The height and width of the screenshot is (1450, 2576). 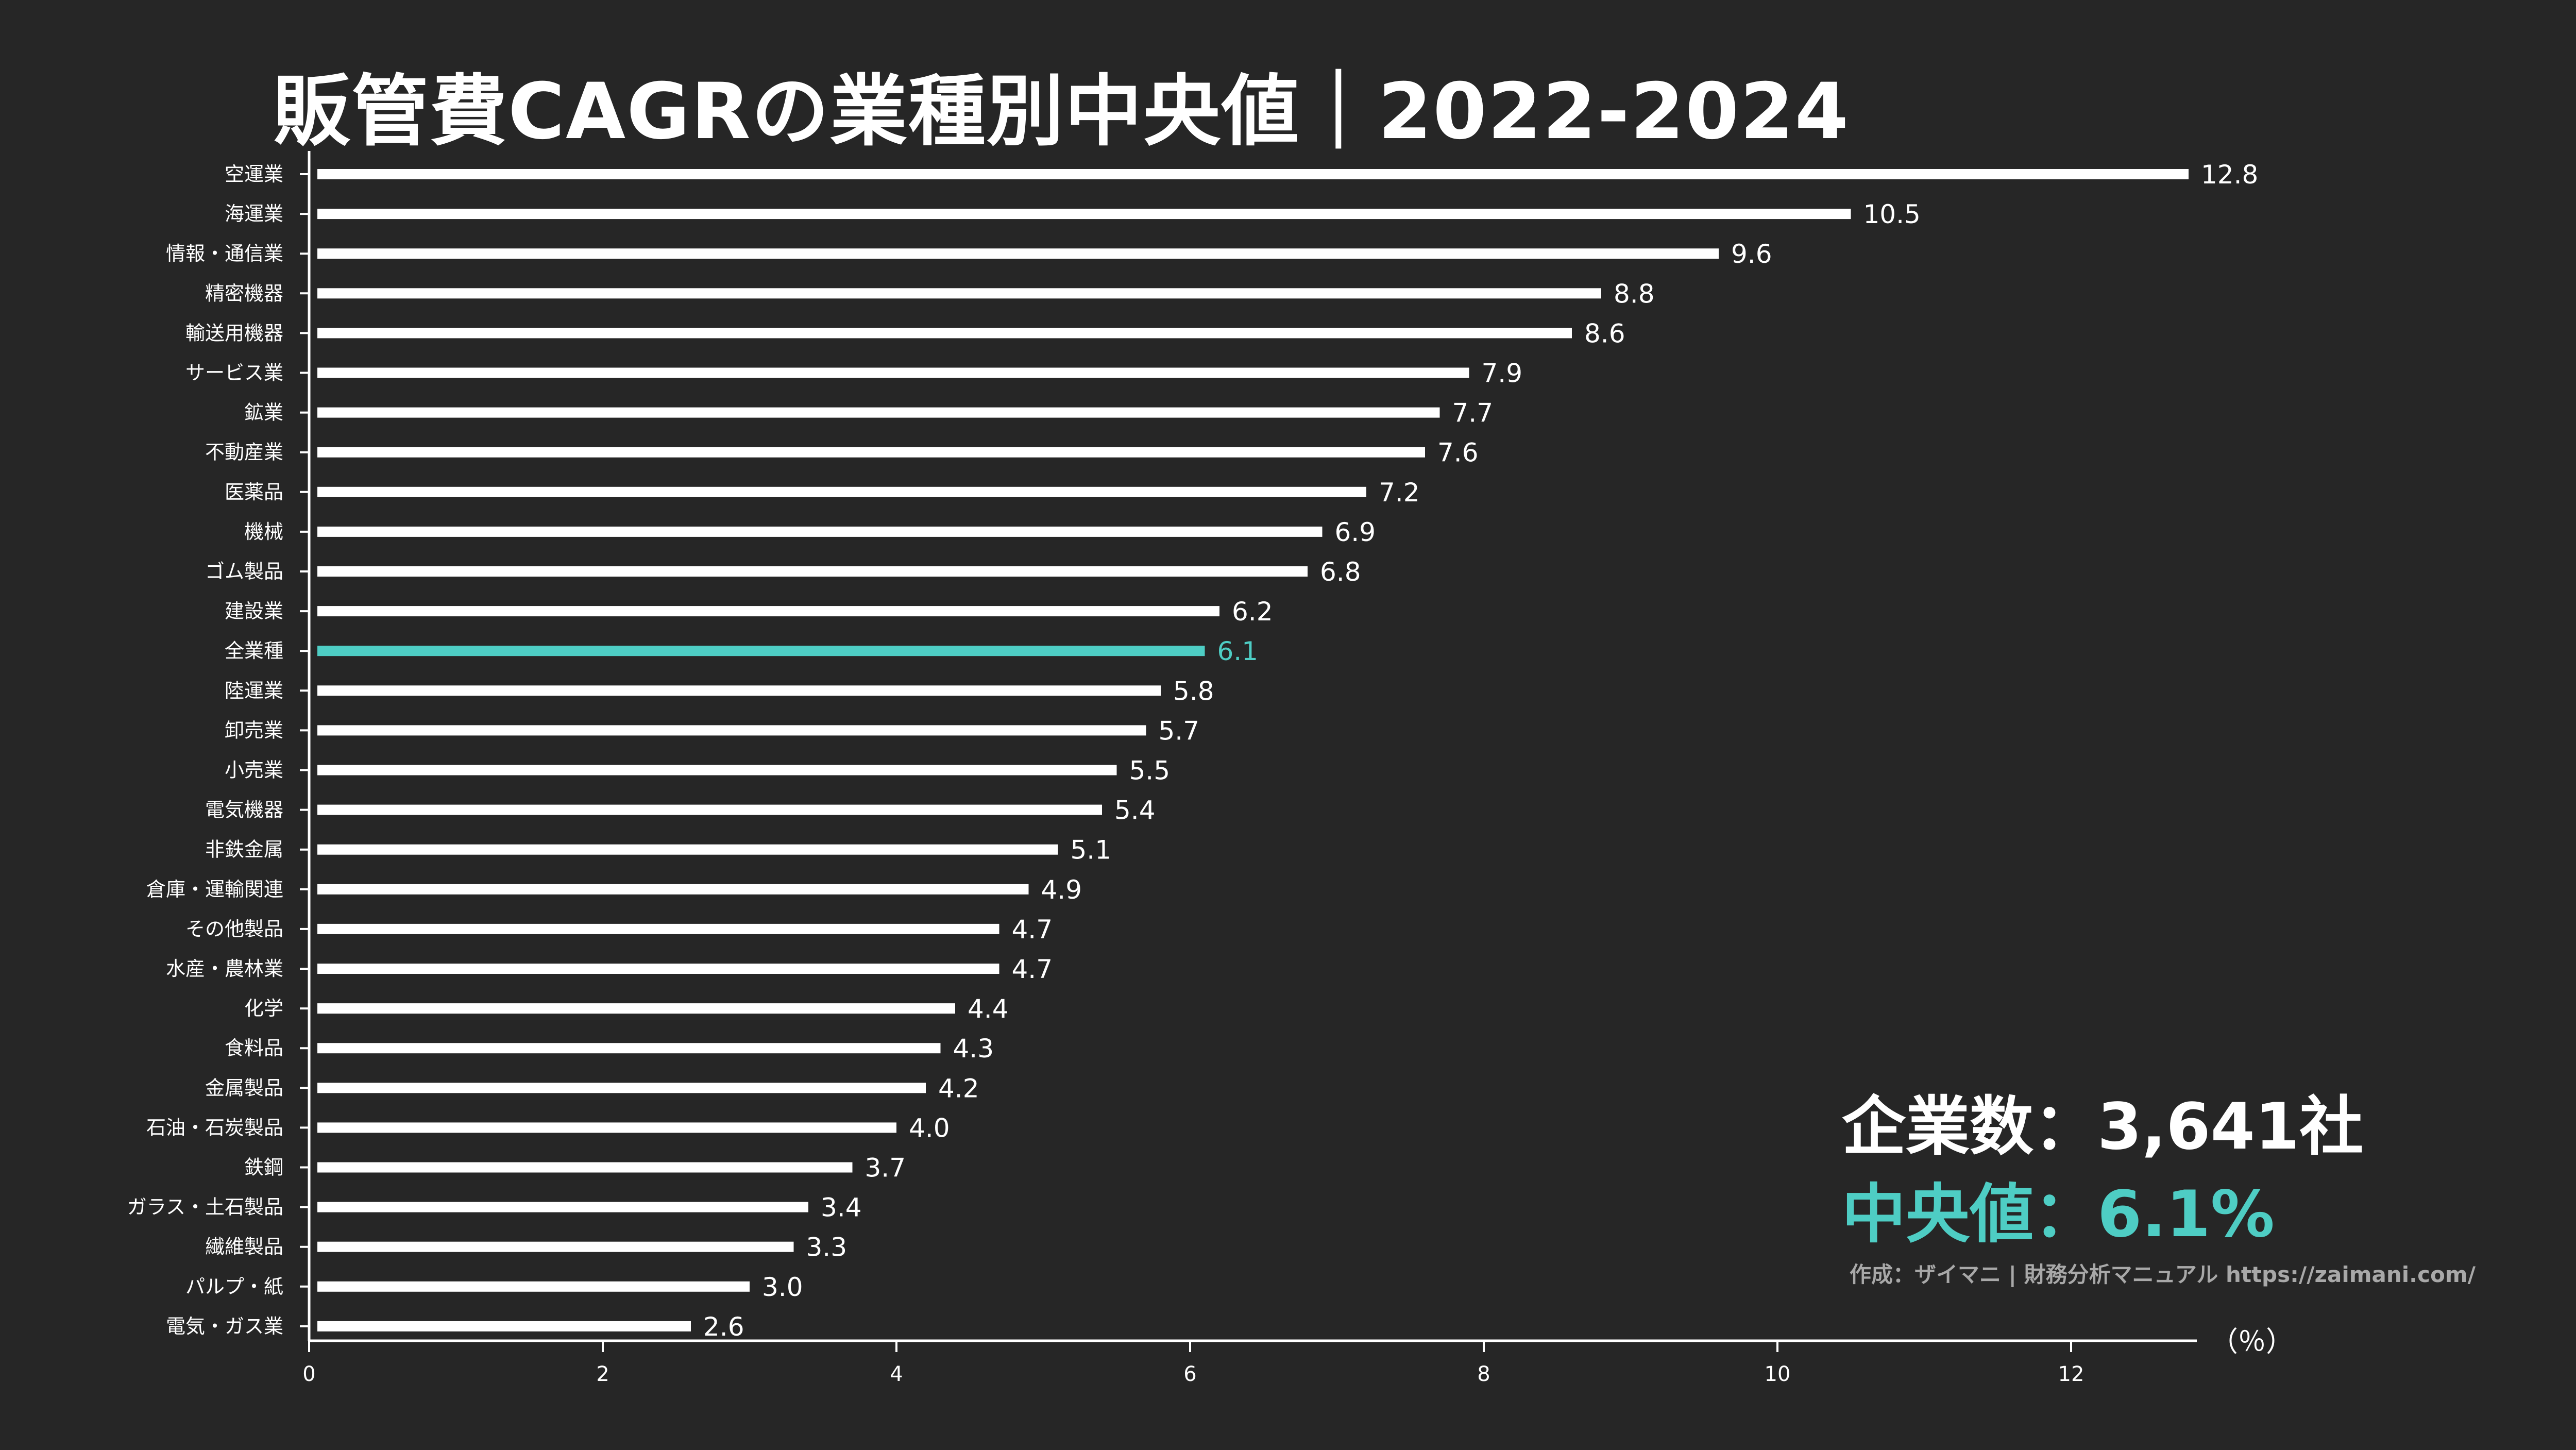 I want to click on y-tick-label: 電気・ガス業, so click(x=225, y=1327).